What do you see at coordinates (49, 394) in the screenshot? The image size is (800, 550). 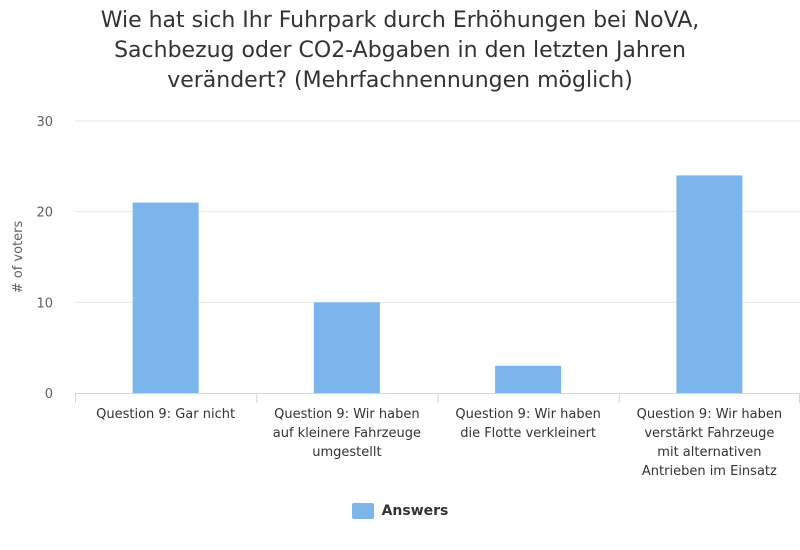 I see `y-tick-label: 0` at bounding box center [49, 394].